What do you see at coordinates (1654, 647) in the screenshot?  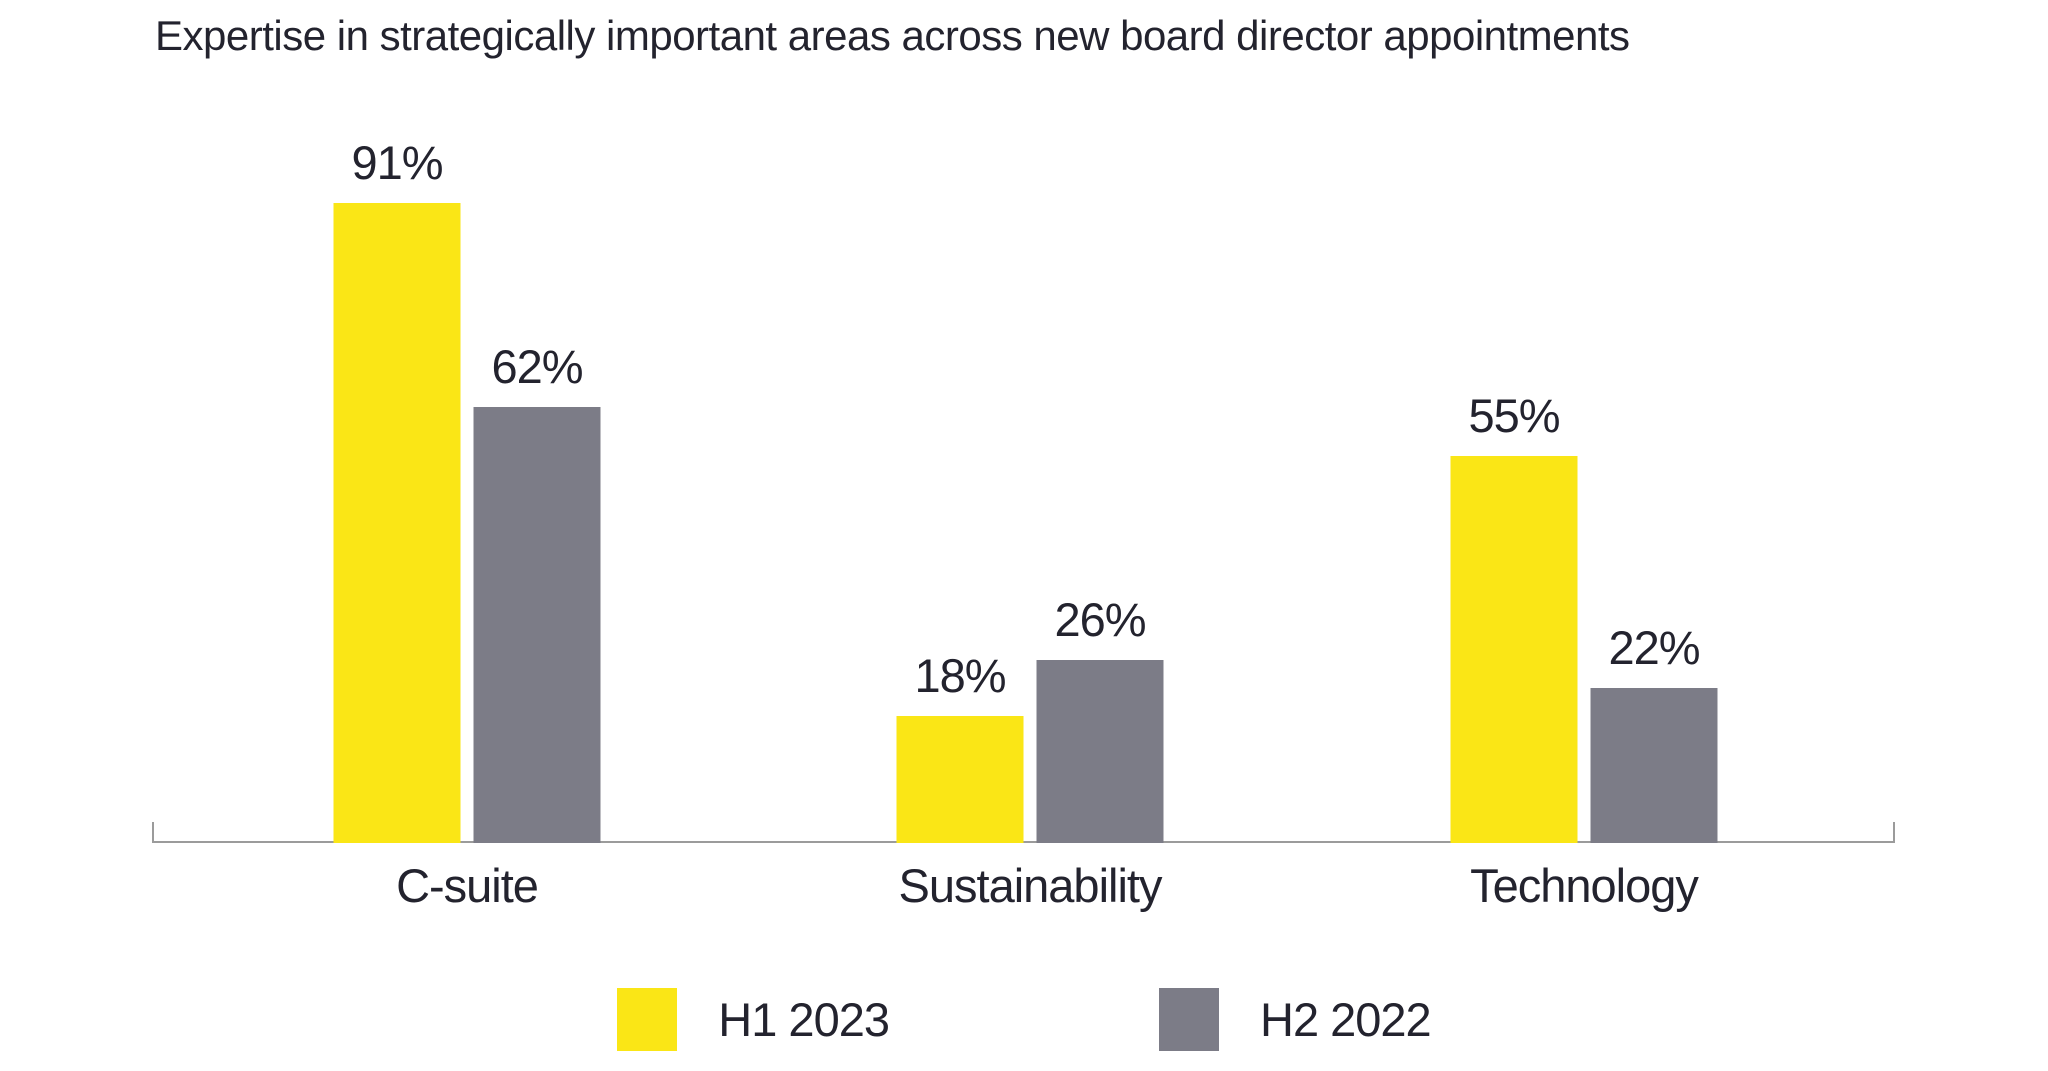 I see `bar-value-label: 22%` at bounding box center [1654, 647].